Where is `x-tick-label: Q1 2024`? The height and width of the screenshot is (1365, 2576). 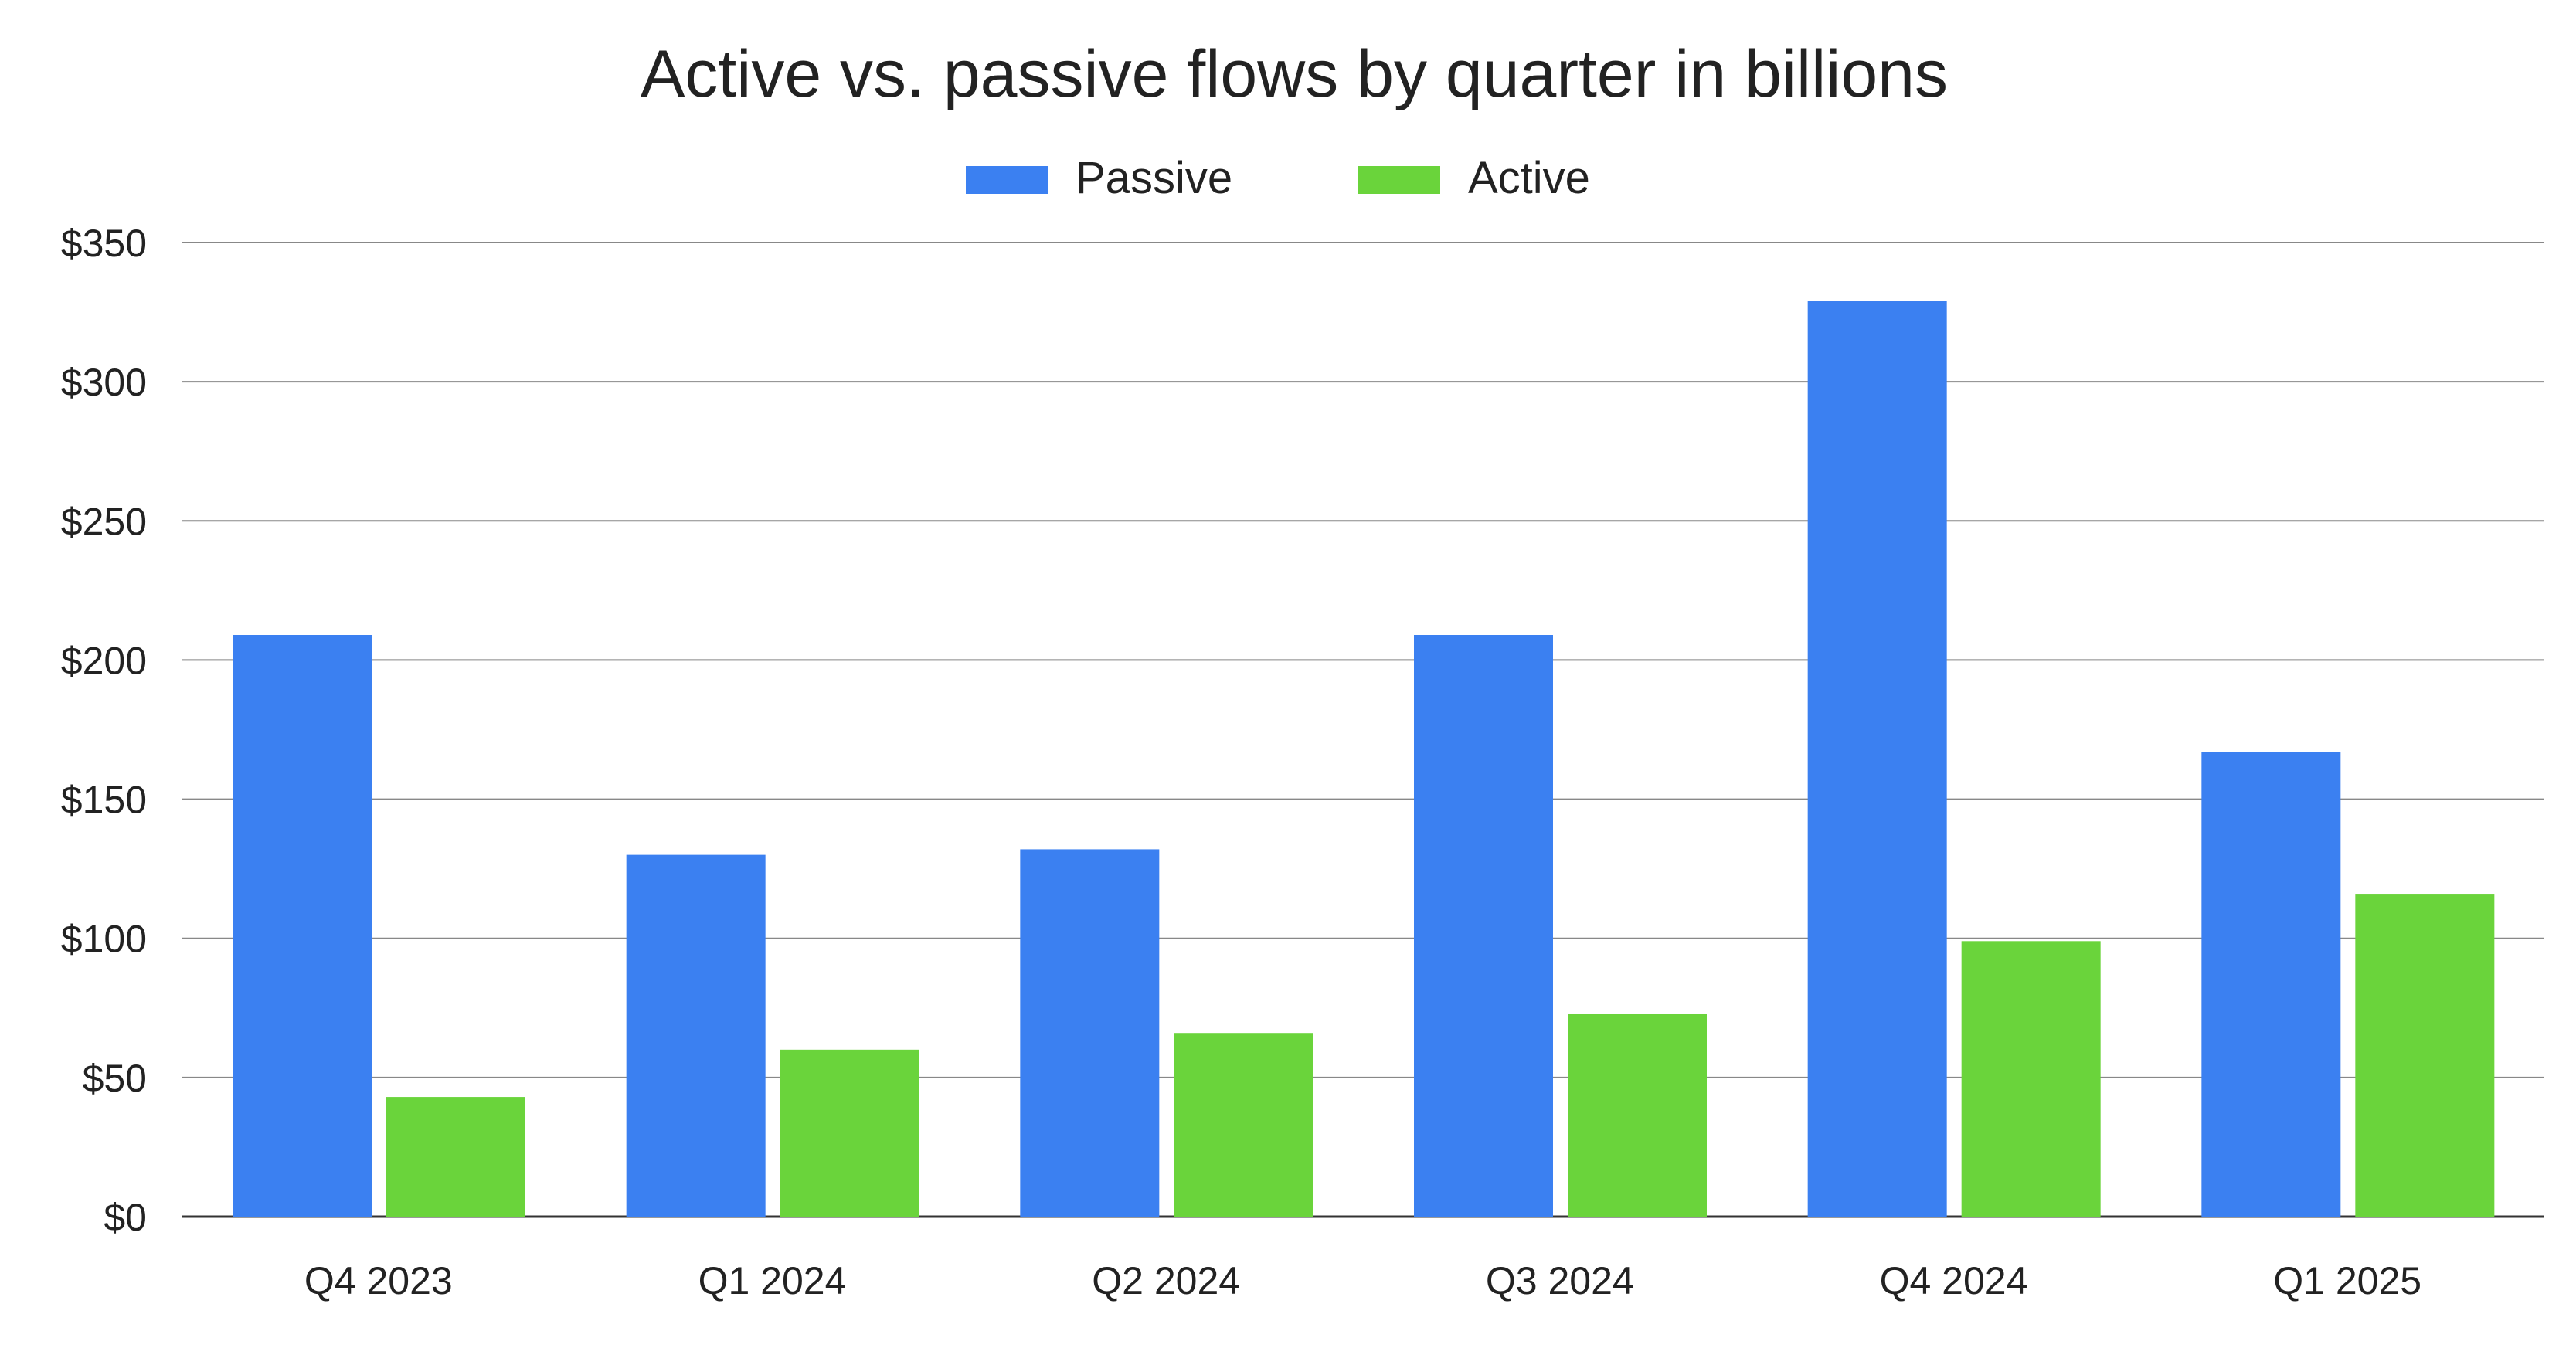
x-tick-label: Q1 2024 is located at coordinates (772, 1280).